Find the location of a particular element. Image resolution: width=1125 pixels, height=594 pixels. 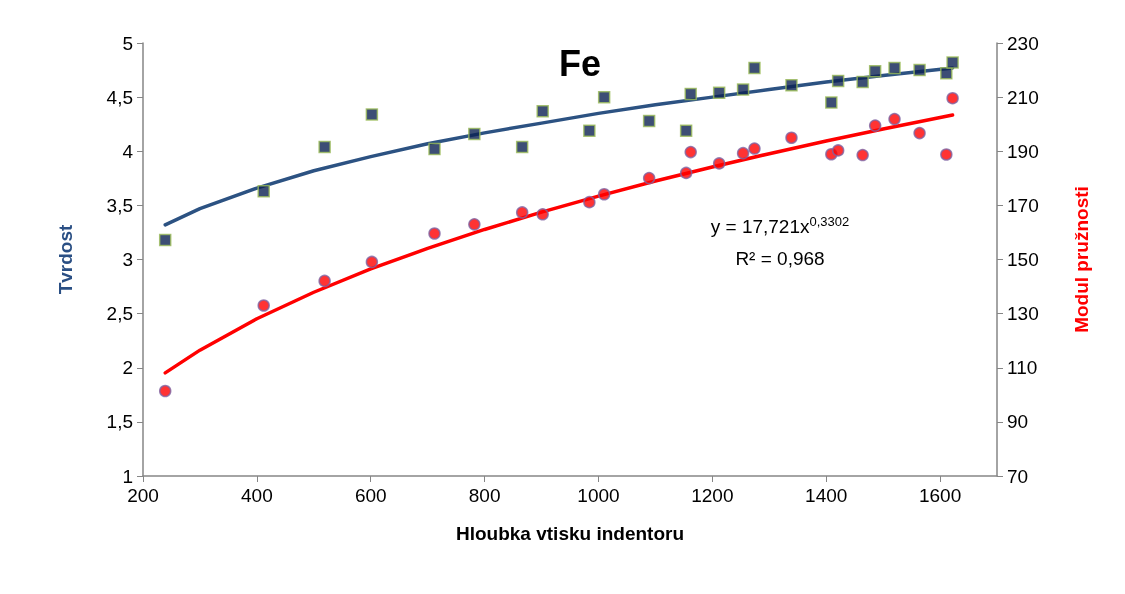

x-axis-title: Hloubka vtisku indentoru is located at coordinates (570, 533).